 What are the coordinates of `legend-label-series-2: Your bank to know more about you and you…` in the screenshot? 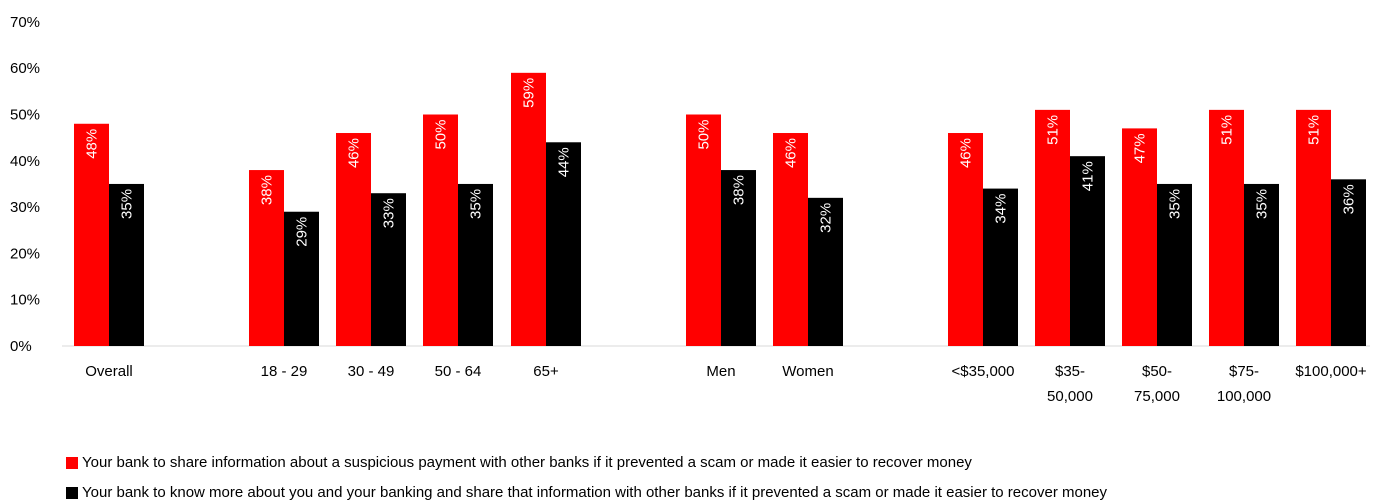 It's located at (595, 492).